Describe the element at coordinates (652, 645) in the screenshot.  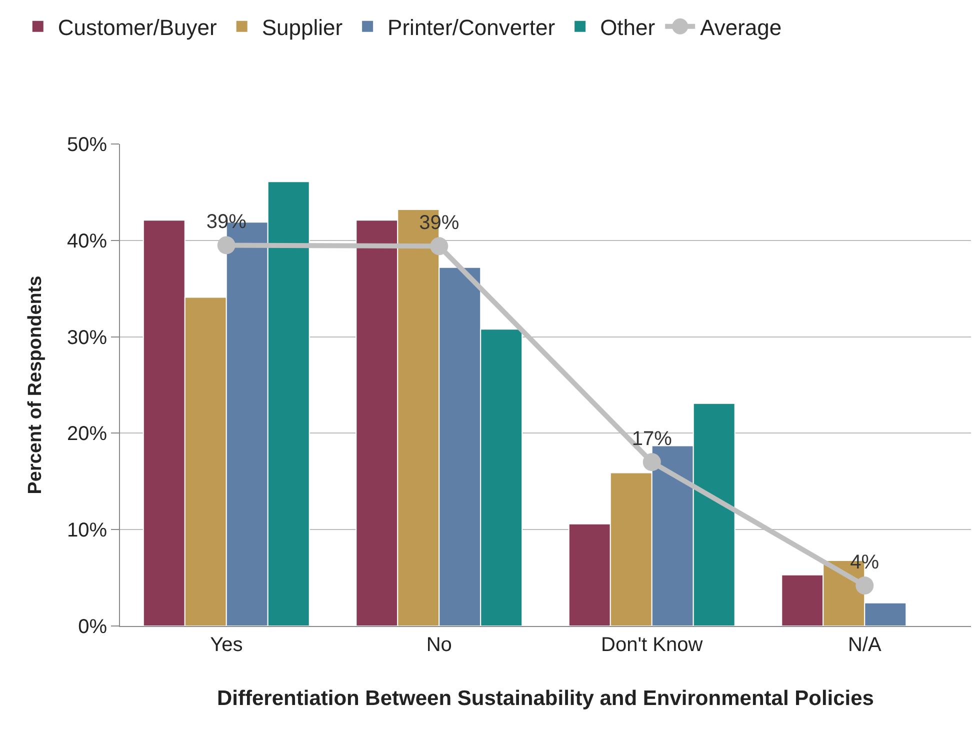
I see `x-tick-label: Don't Know` at that location.